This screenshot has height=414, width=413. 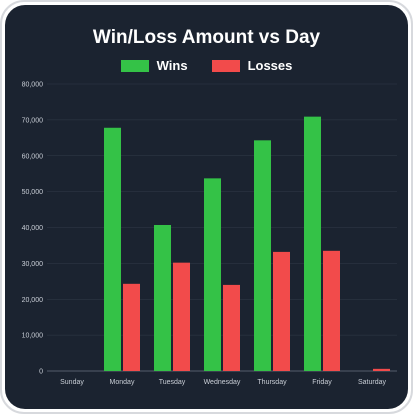 I want to click on x-tick-label: Wednesday, so click(x=222, y=382).